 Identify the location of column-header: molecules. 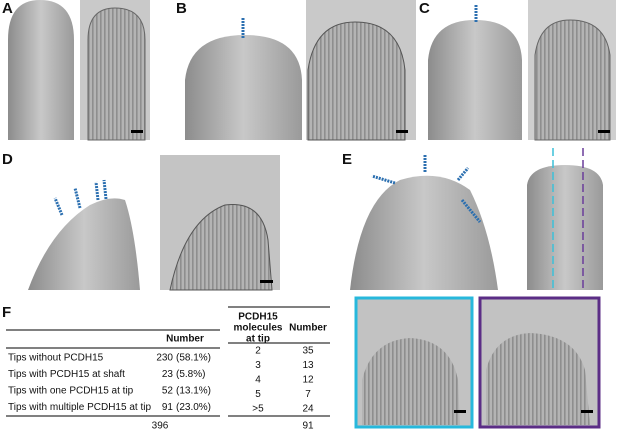
(258, 328).